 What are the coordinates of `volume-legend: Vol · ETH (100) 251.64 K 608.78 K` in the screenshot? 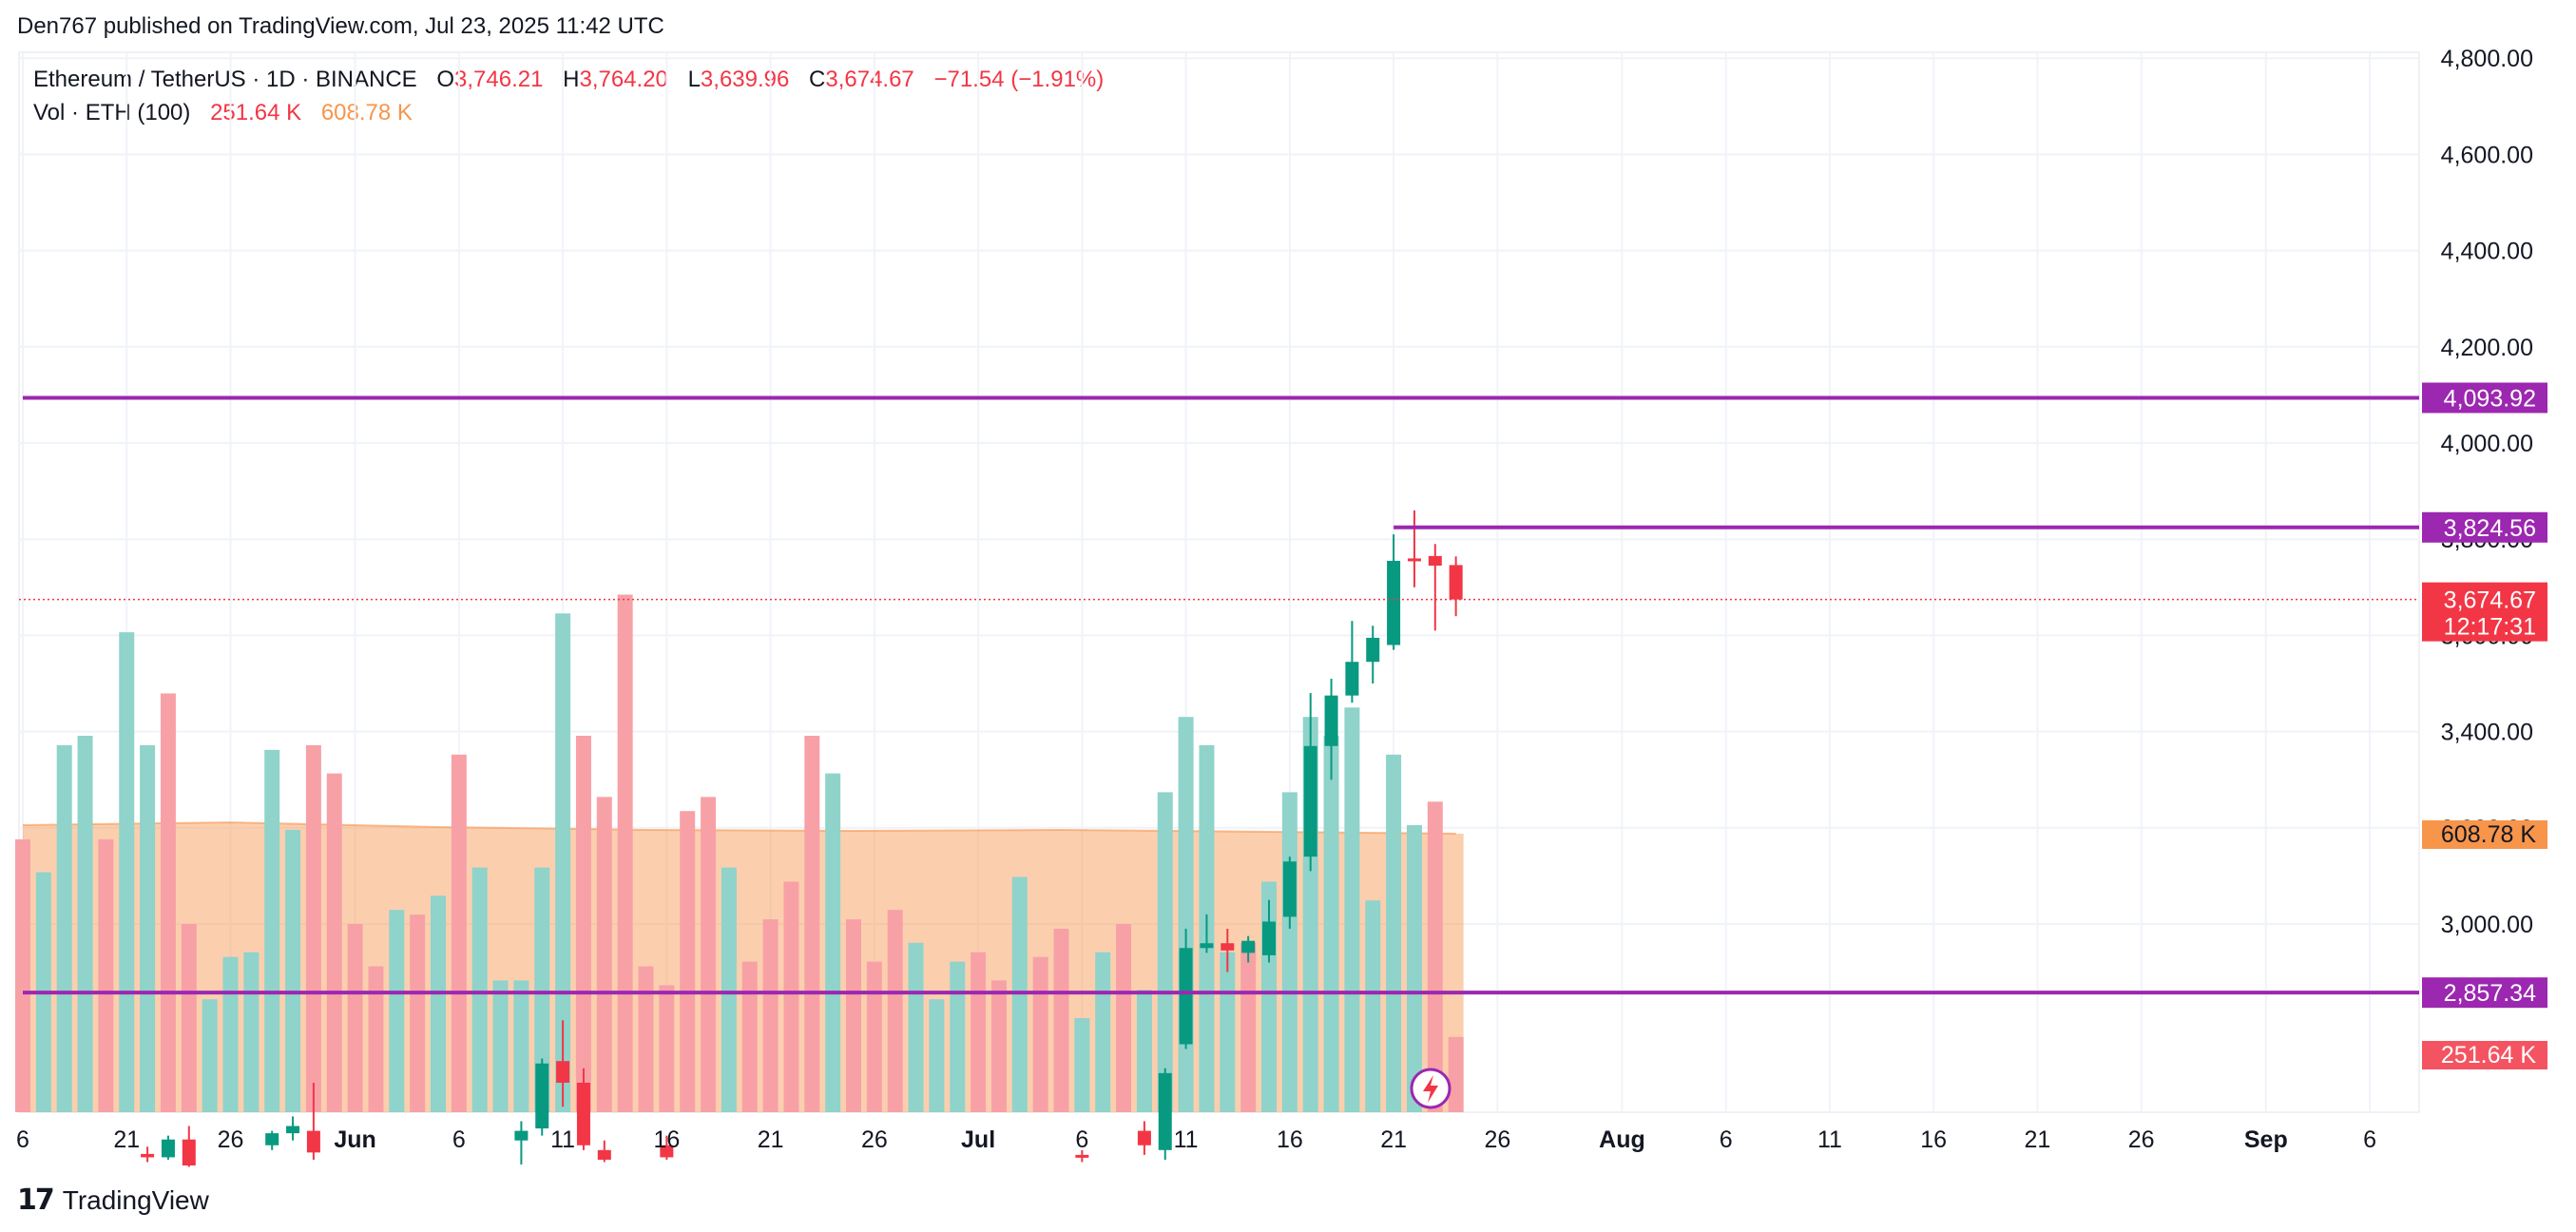 It's located at (223, 113).